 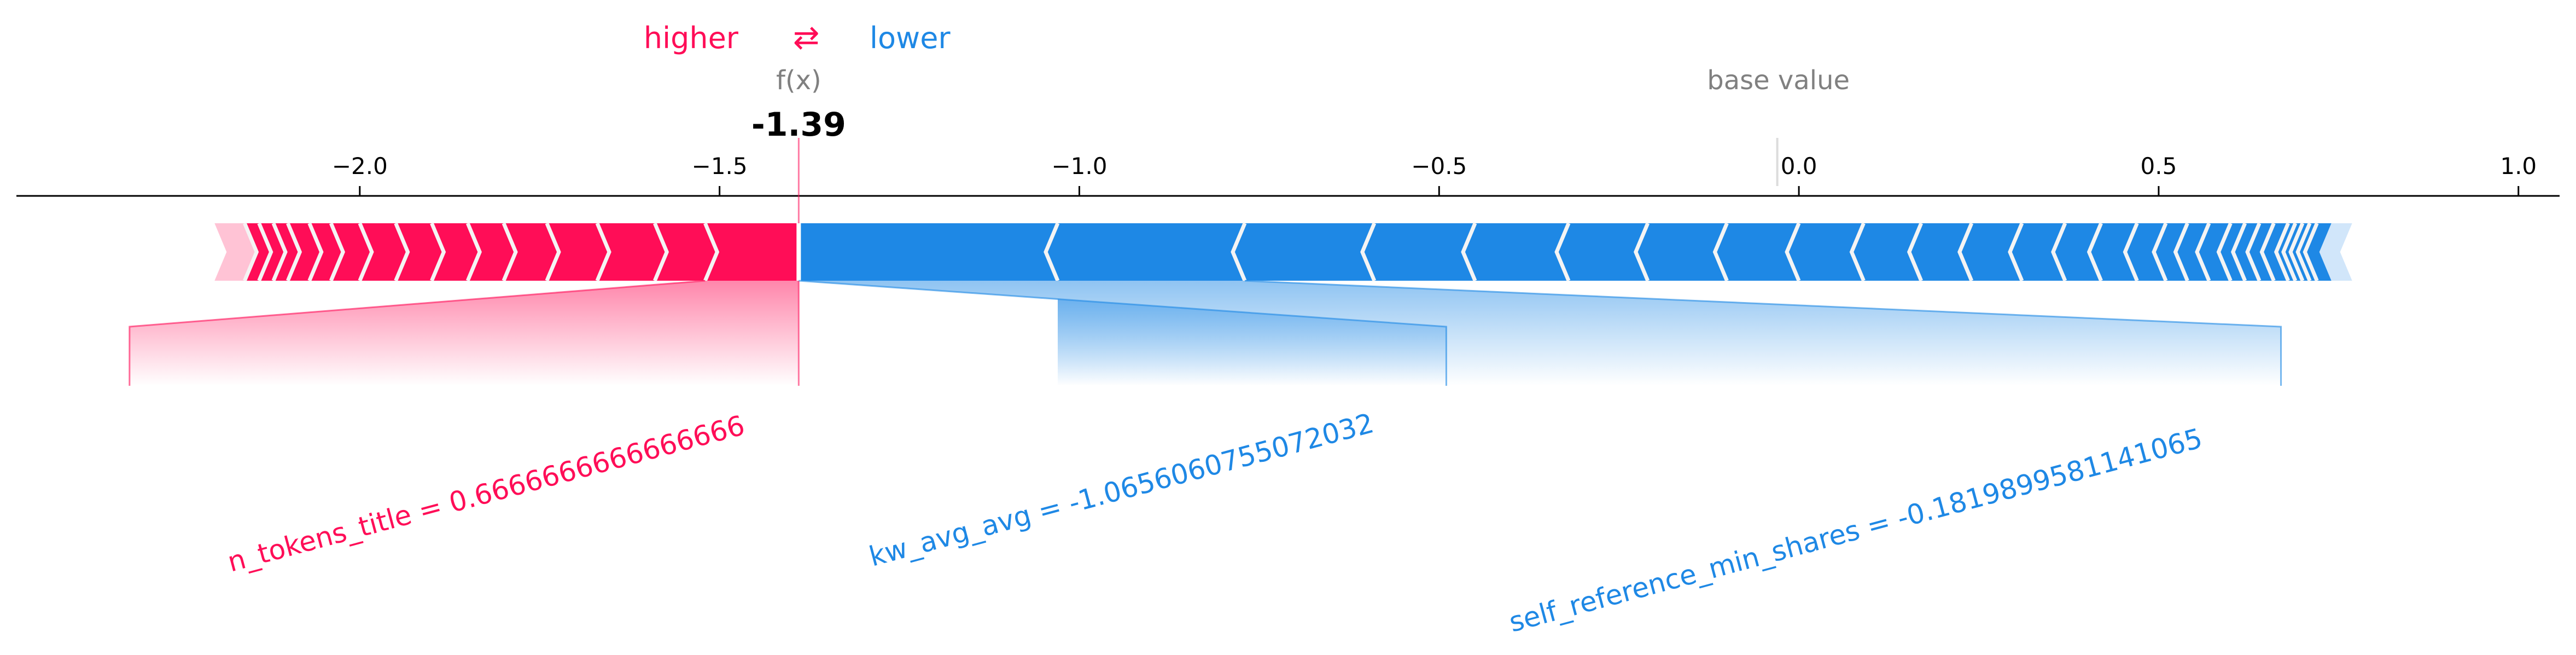 What do you see at coordinates (1778, 80) in the screenshot?
I see `base-value-label: base value` at bounding box center [1778, 80].